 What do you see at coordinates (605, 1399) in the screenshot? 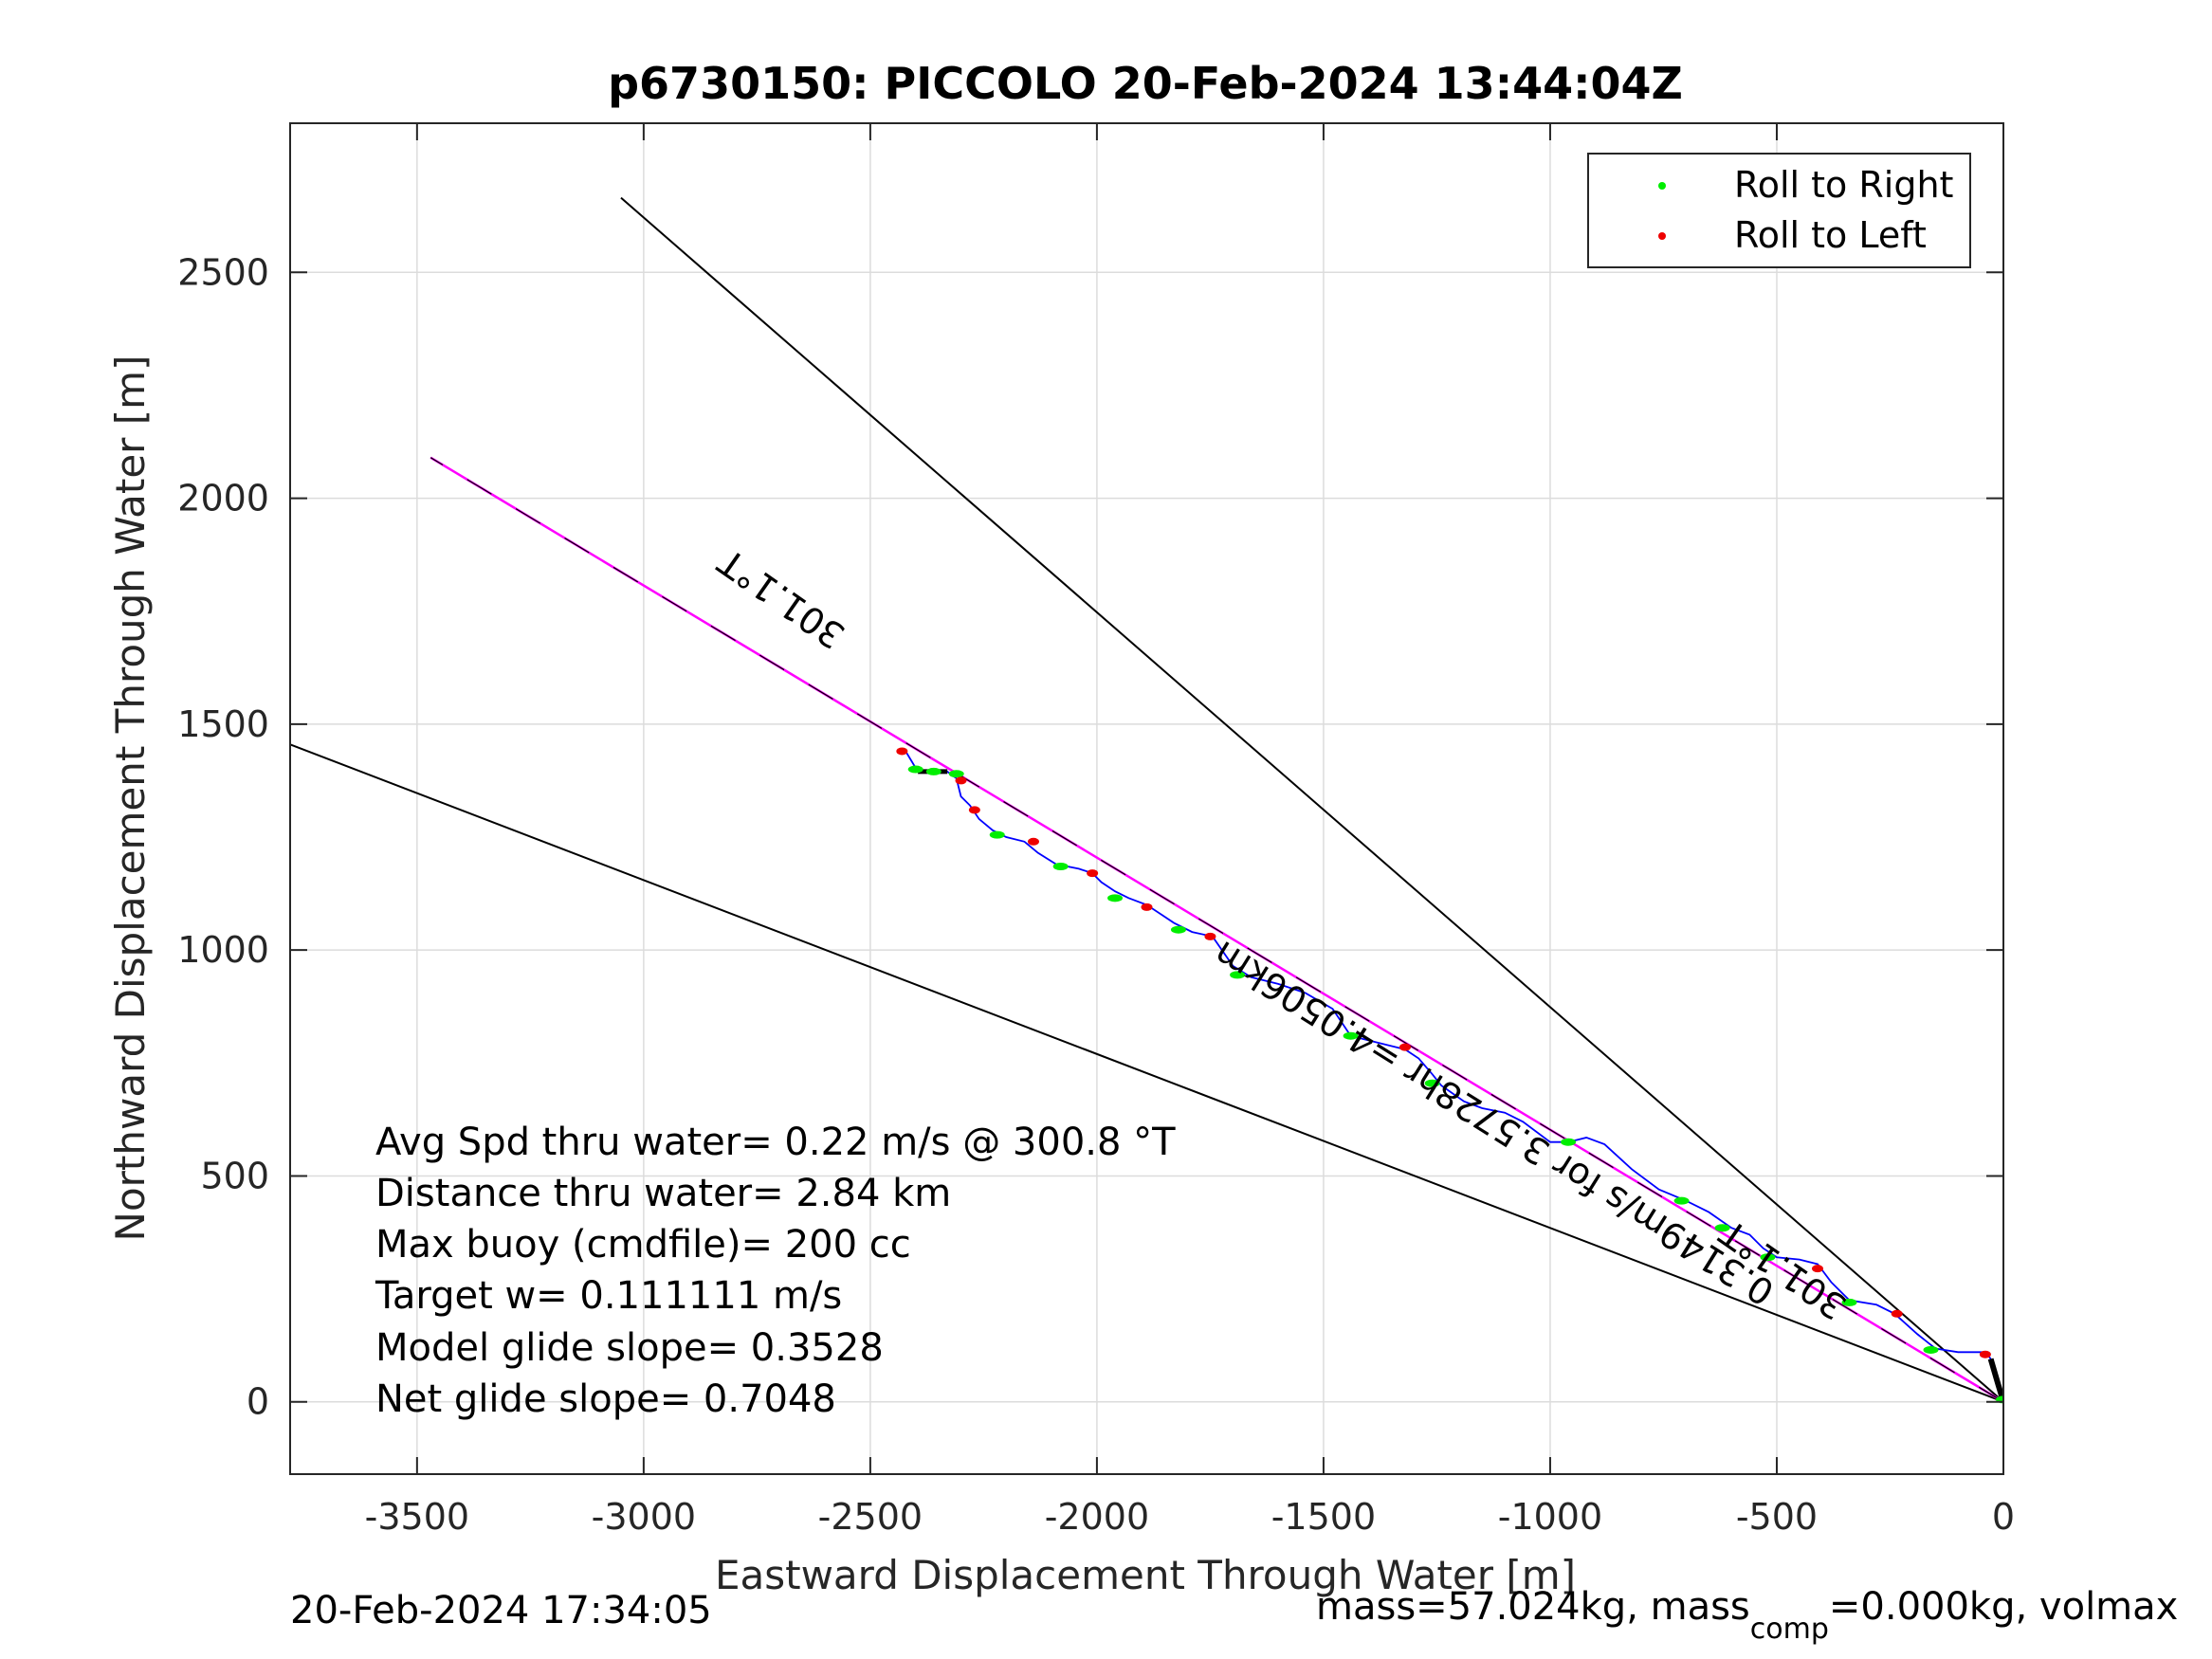
I see `info-net-glide: Net glide slope= 0.7048` at bounding box center [605, 1399].